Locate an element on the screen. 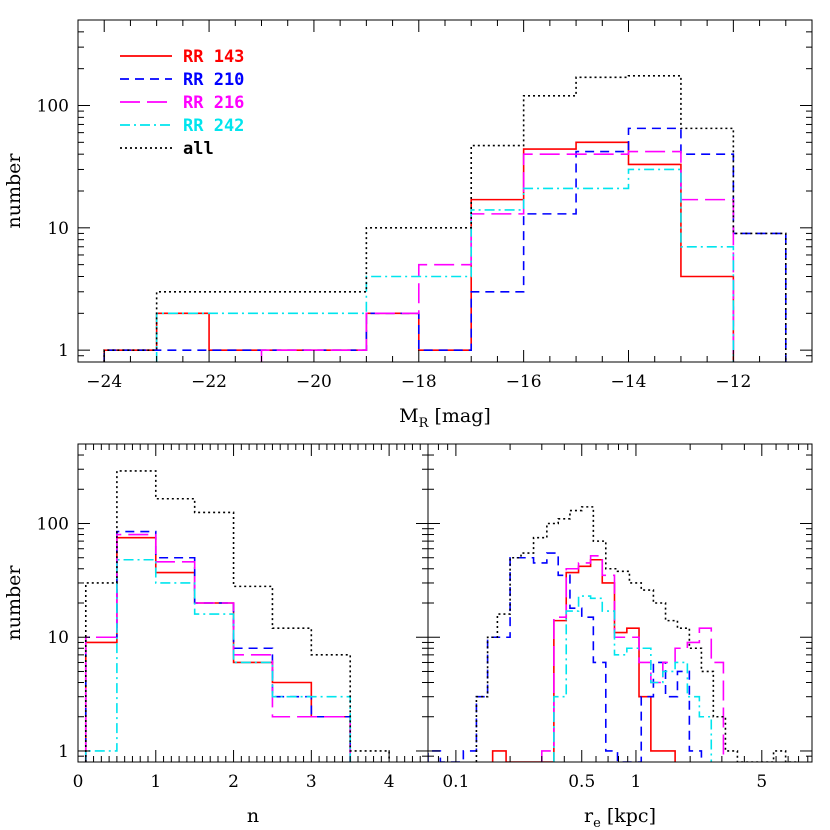  legend-label: RR 216 is located at coordinates (213, 103).